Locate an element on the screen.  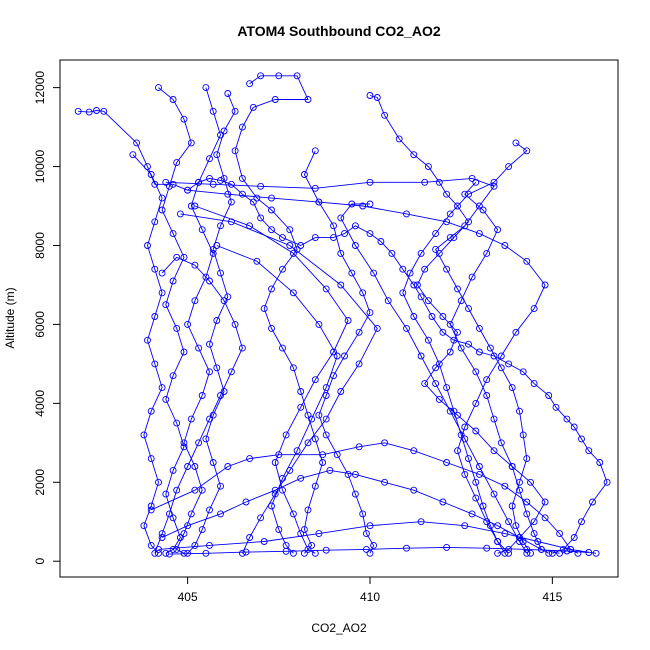
y-axis-label: Altitude (m) is located at coordinates (10, 317).